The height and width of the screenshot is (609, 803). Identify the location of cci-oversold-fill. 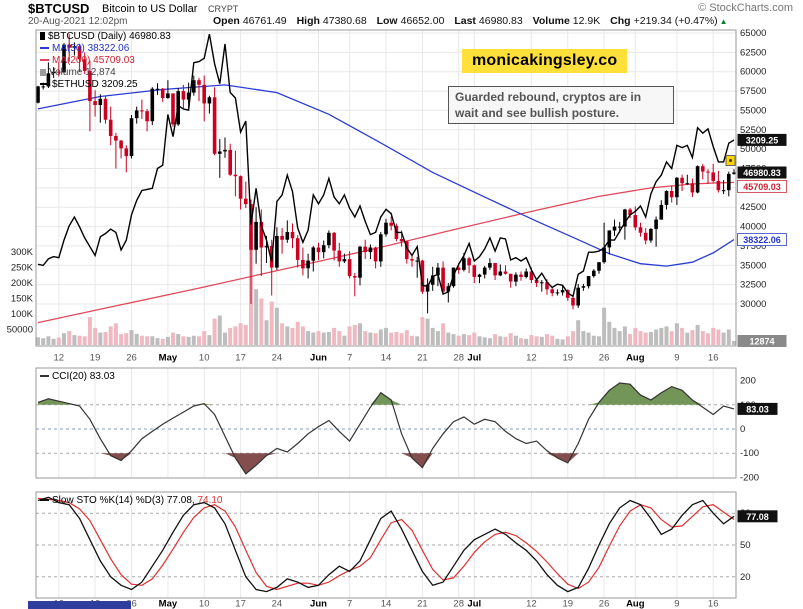
(386, 463).